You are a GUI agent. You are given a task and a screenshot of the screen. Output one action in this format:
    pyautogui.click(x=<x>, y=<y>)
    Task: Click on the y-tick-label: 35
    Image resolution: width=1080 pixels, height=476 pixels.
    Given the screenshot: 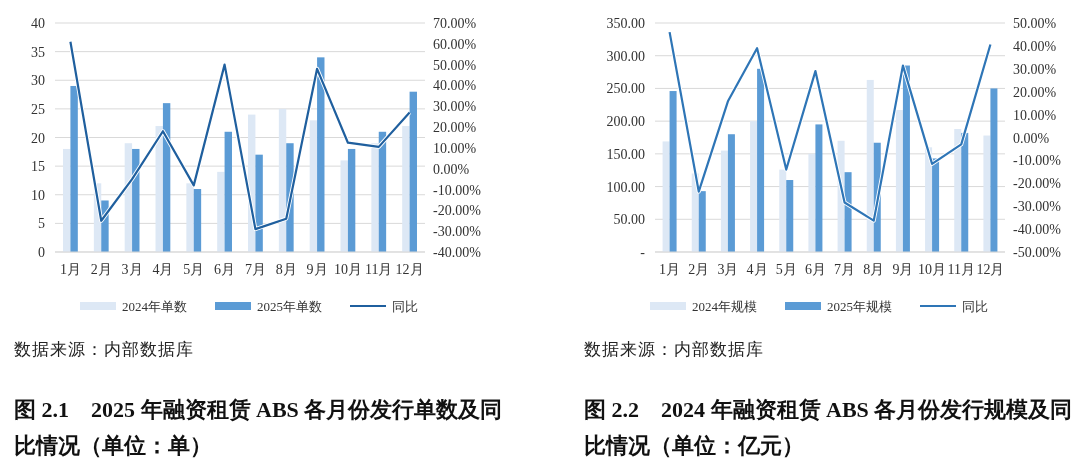 What is the action you would take?
    pyautogui.click(x=38, y=52)
    